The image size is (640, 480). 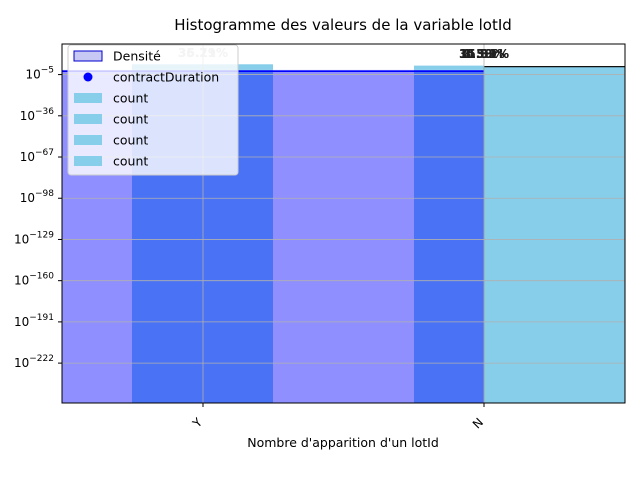 I want to click on legend-box, so click(x=153, y=110).